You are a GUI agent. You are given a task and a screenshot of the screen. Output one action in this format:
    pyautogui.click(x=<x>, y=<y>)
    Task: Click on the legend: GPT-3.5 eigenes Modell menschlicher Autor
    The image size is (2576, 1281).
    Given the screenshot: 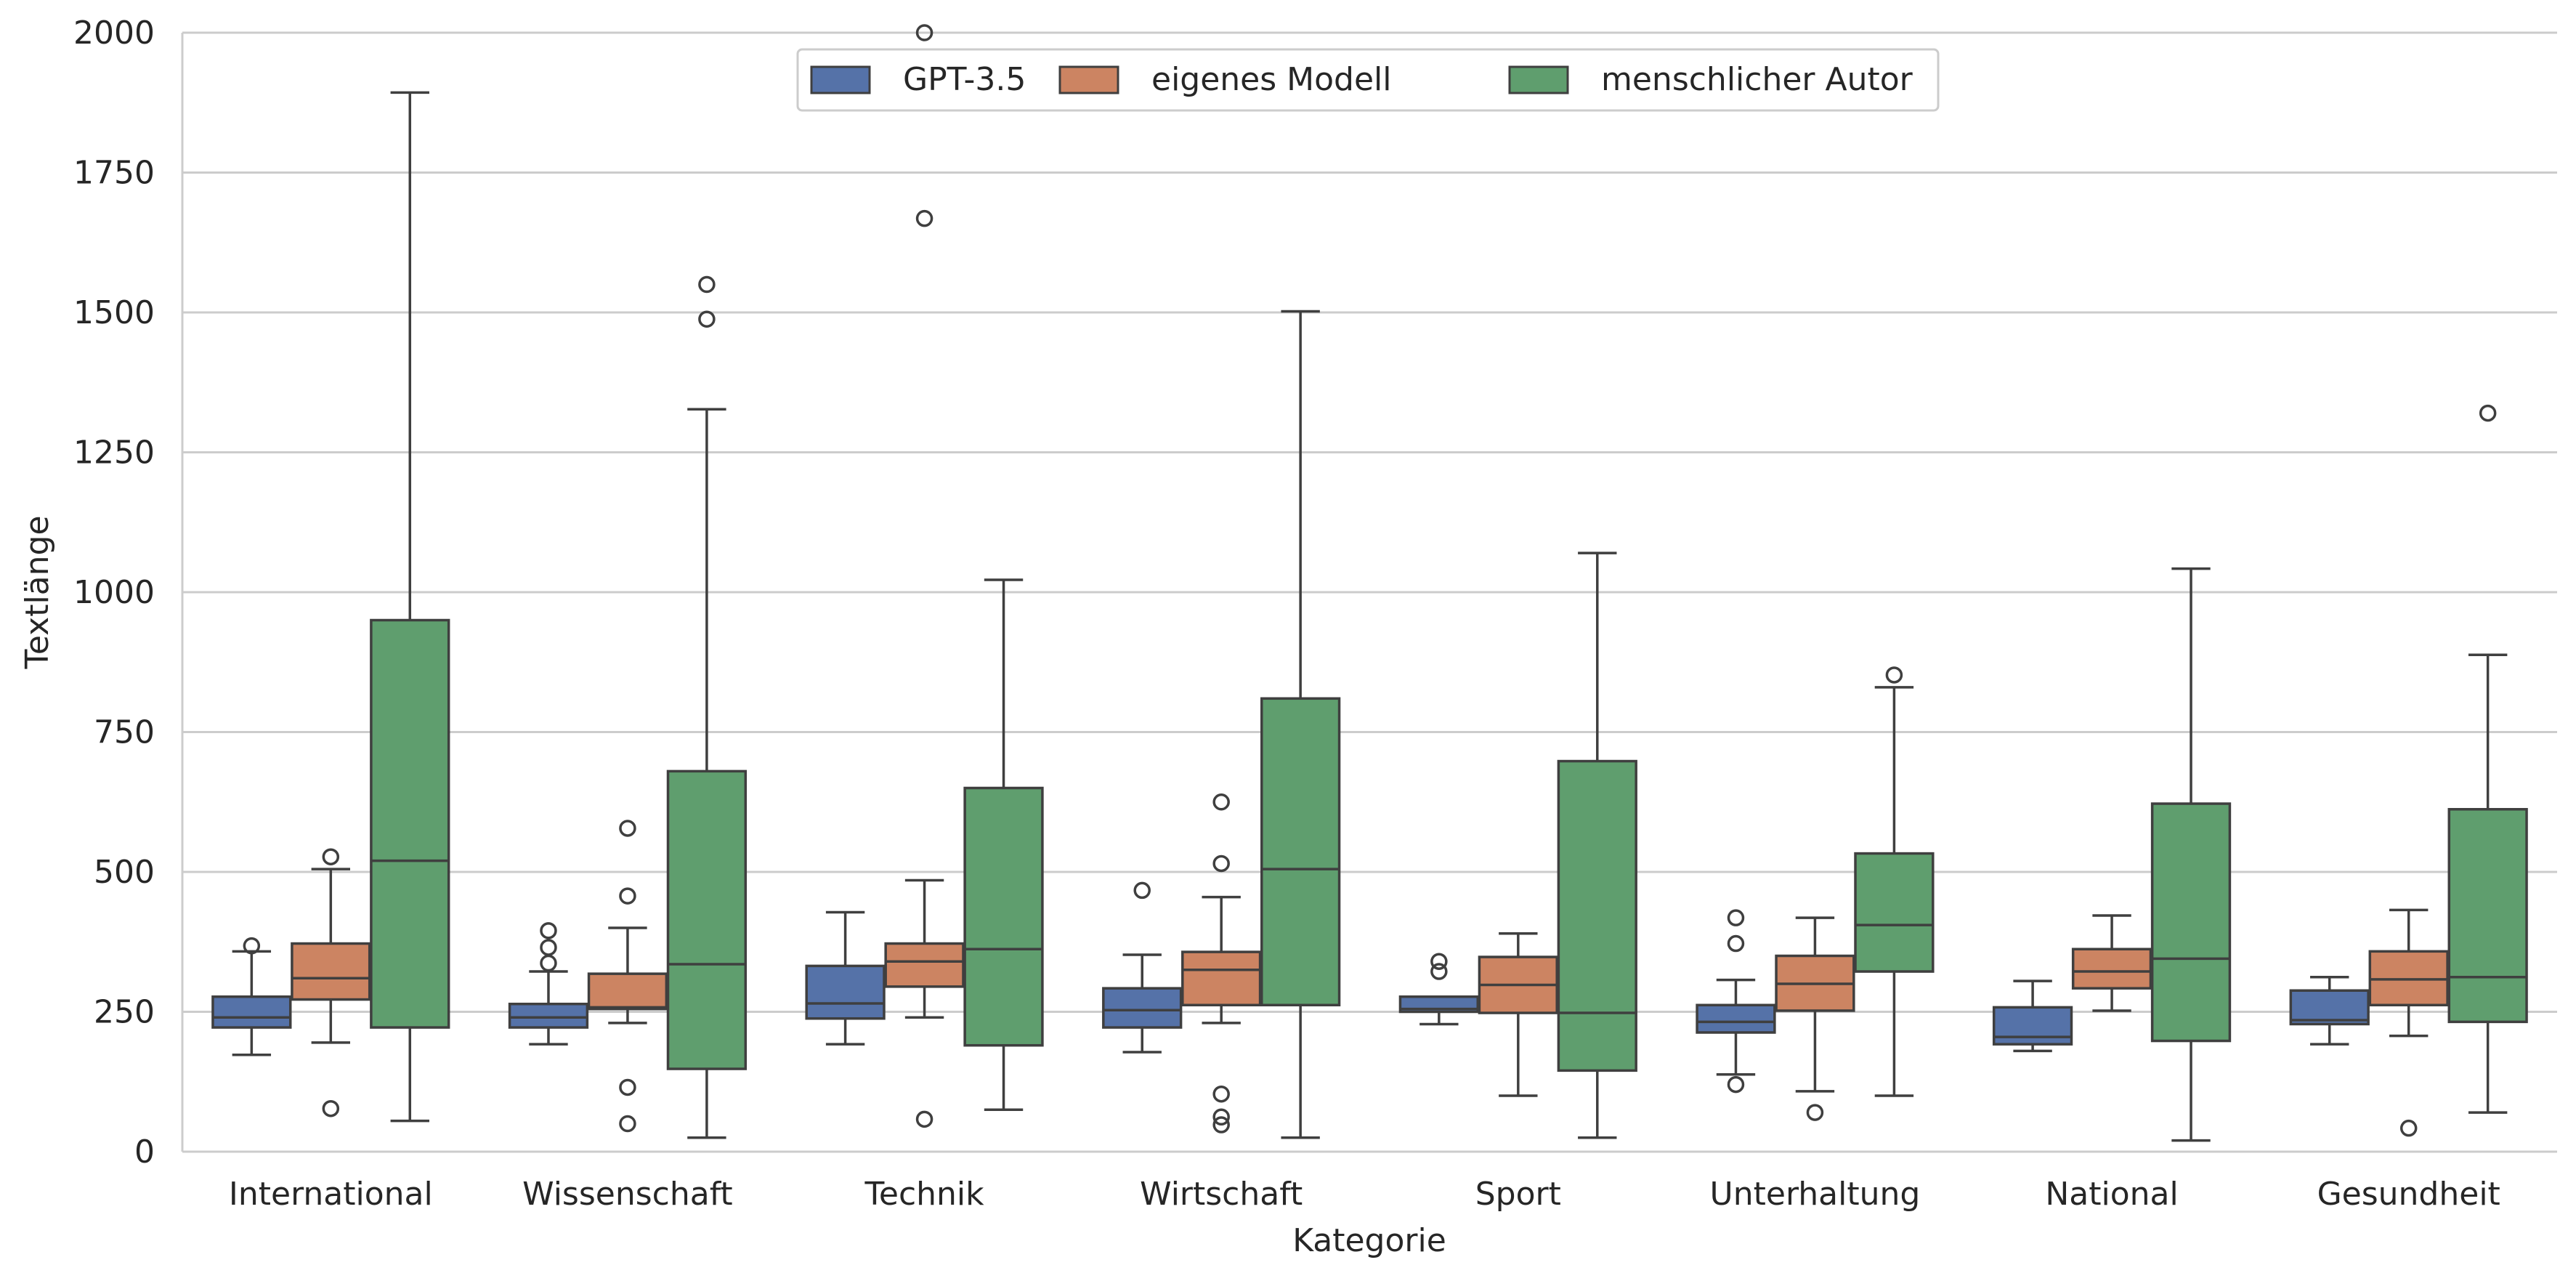 What is the action you would take?
    pyautogui.click(x=1368, y=80)
    